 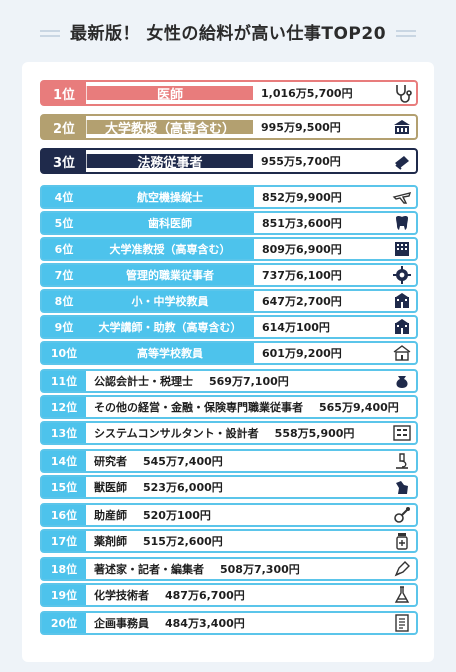 What do you see at coordinates (251, 515) in the screenshot?
I see `job-and-salary: 助産師 520万100円` at bounding box center [251, 515].